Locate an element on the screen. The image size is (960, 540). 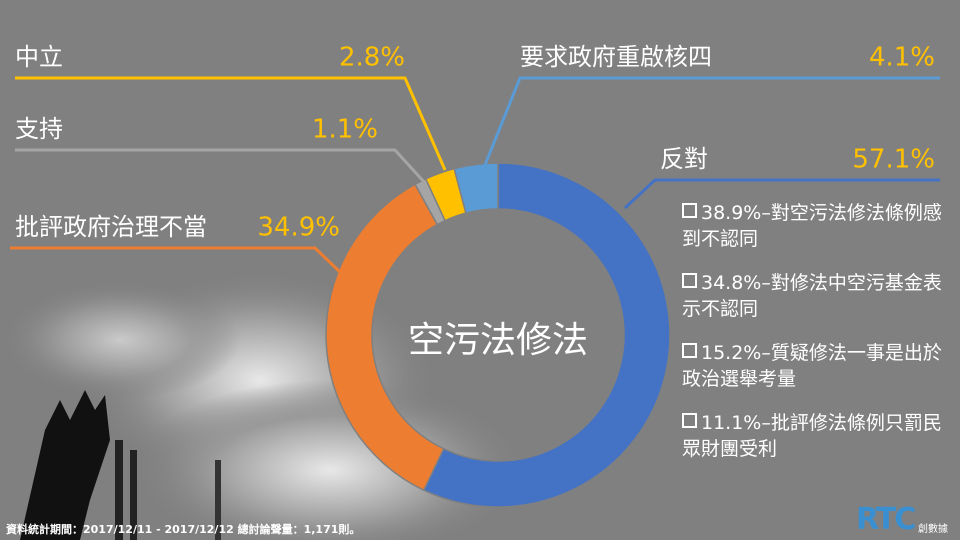
center-label: 空污法修法 is located at coordinates (498, 340).